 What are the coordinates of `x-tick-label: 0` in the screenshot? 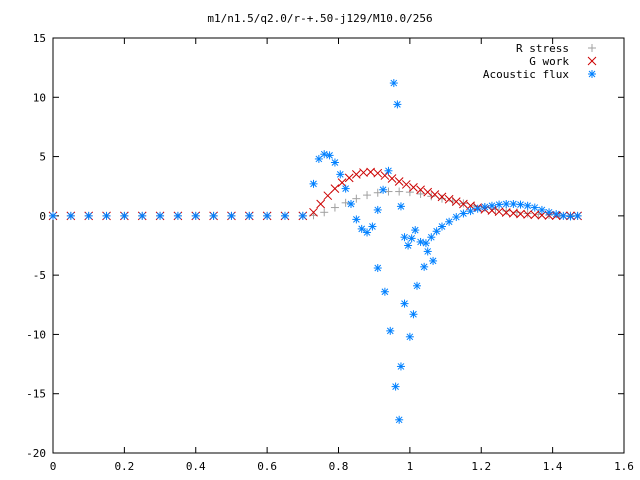 It's located at (53, 466).